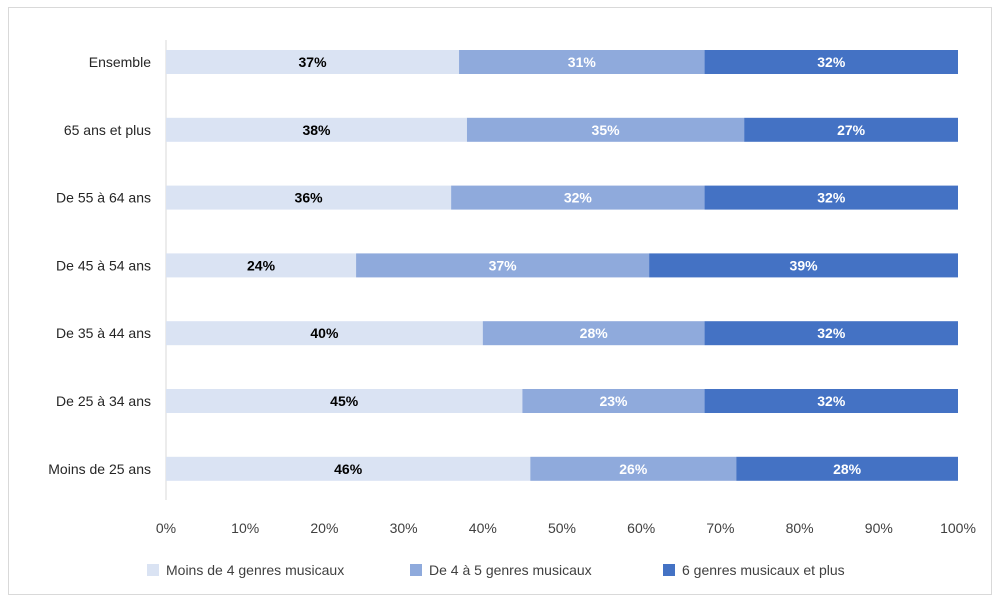 This screenshot has height=597, width=1000. I want to click on category-label: Ensemble, so click(120, 62).